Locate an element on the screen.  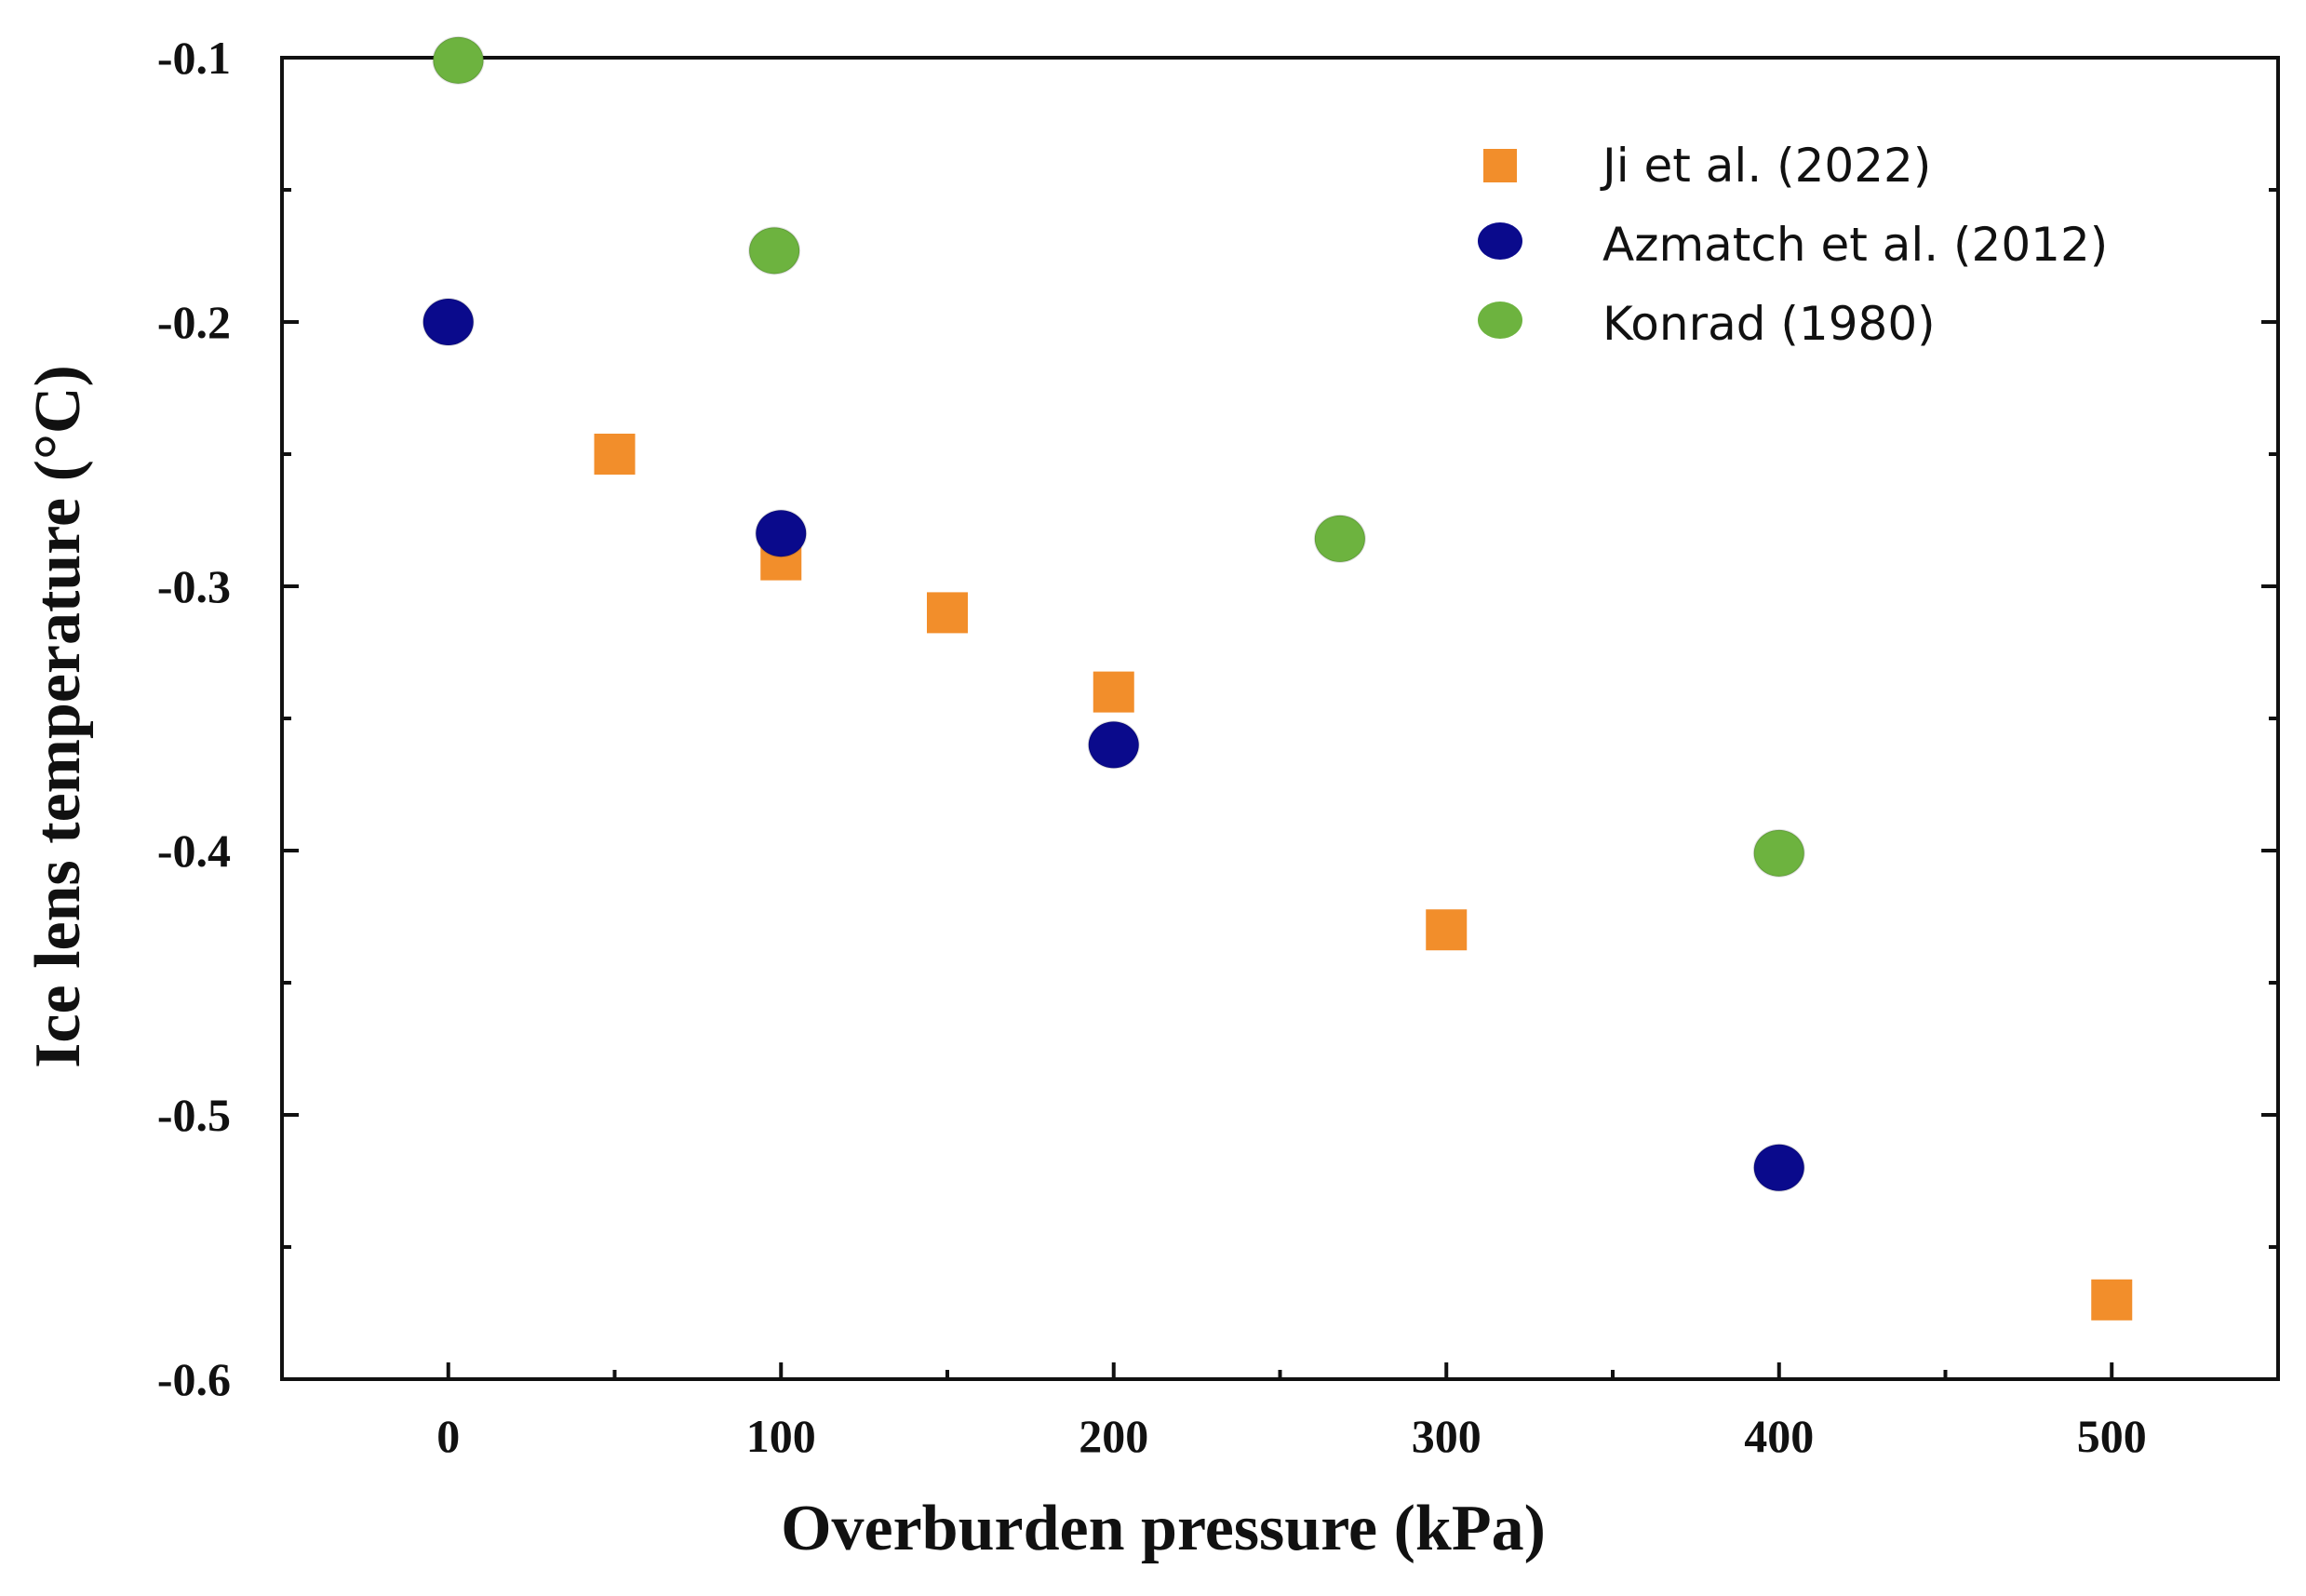
x-axis-title: Overburden pressure (kPa) is located at coordinates (1164, 1528).